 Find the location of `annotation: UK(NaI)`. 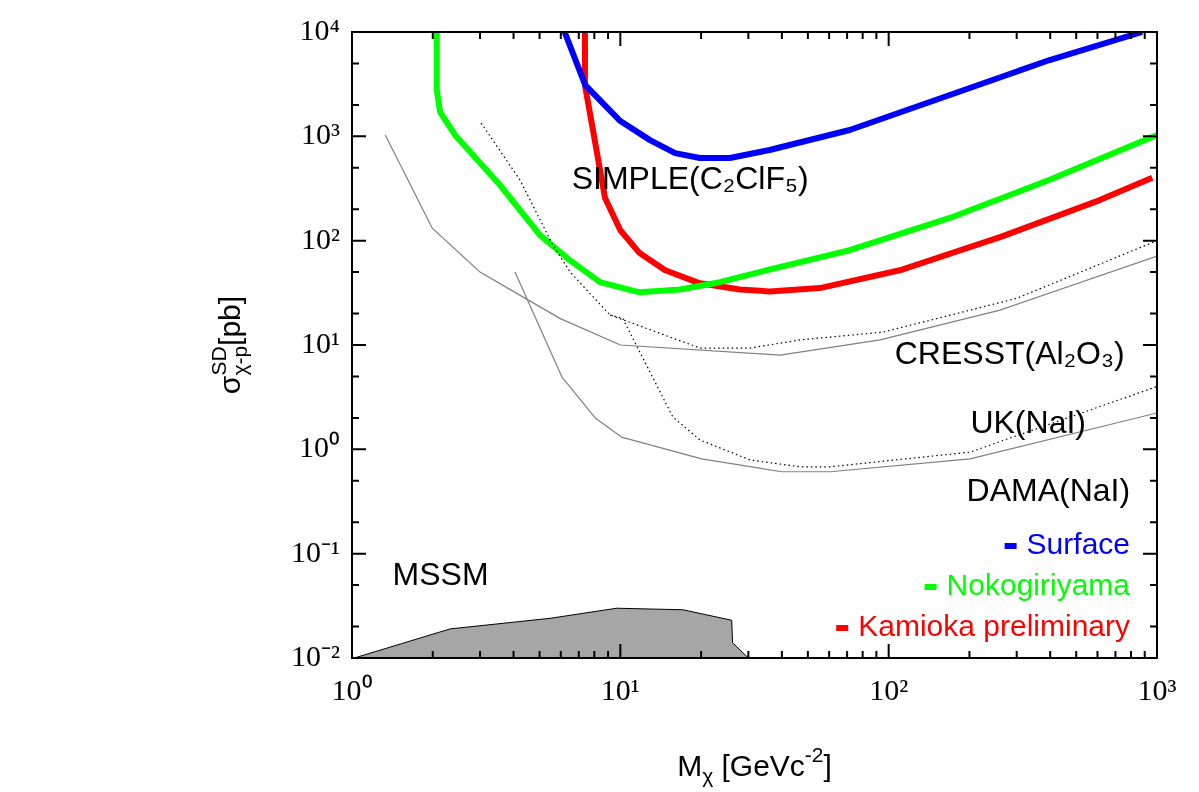

annotation: UK(NaI) is located at coordinates (1028, 422).